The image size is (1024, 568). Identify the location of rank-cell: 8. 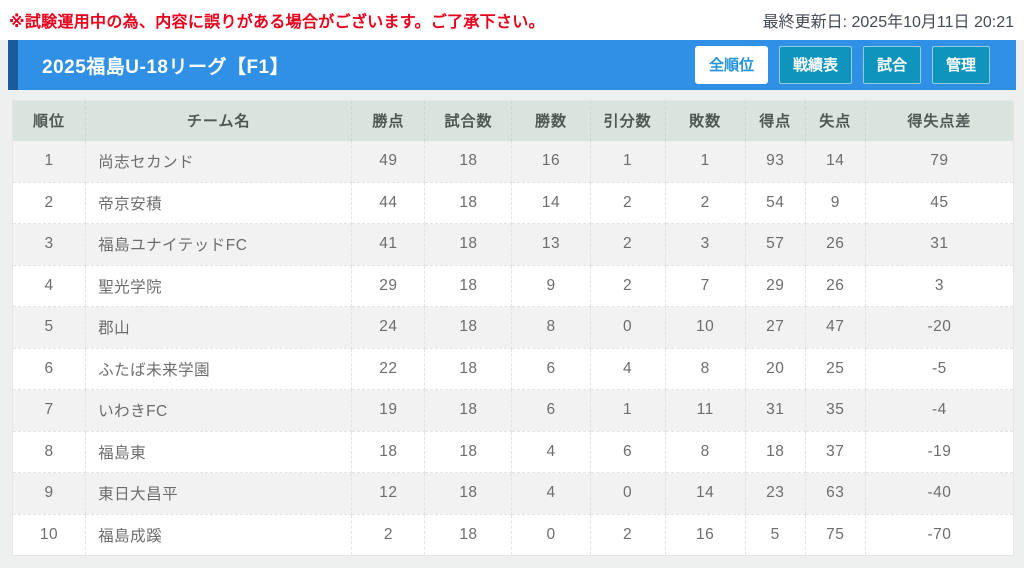
(49, 452).